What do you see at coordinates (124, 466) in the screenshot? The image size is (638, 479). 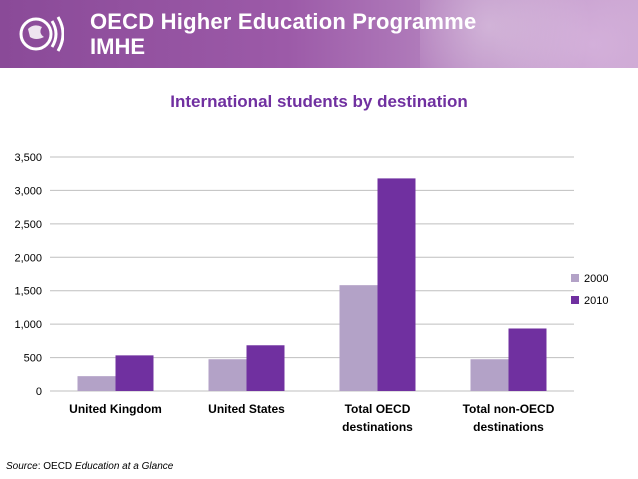 I see `source-text: Education at a Glance` at bounding box center [124, 466].